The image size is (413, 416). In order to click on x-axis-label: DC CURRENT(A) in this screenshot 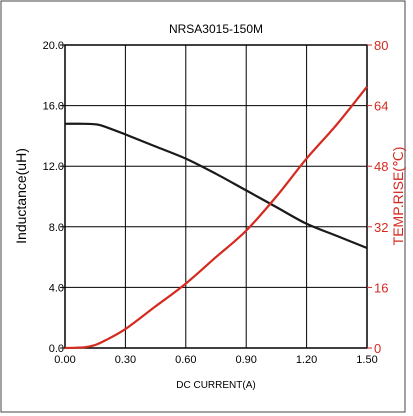, I will do `click(215, 385)`.